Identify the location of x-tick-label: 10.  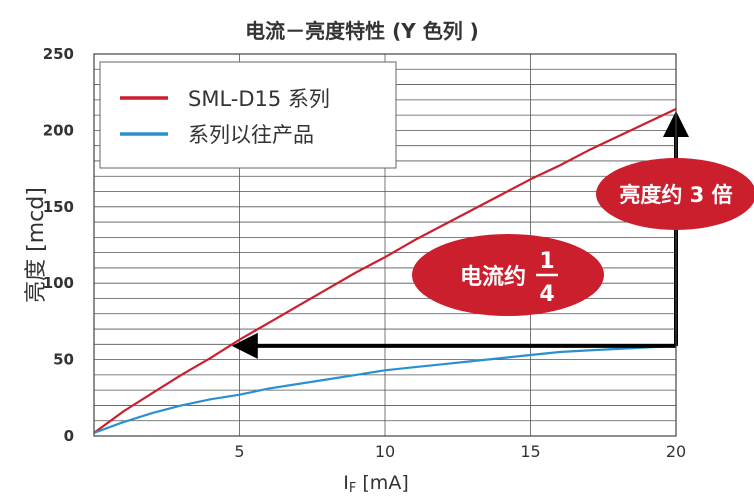
(385, 451).